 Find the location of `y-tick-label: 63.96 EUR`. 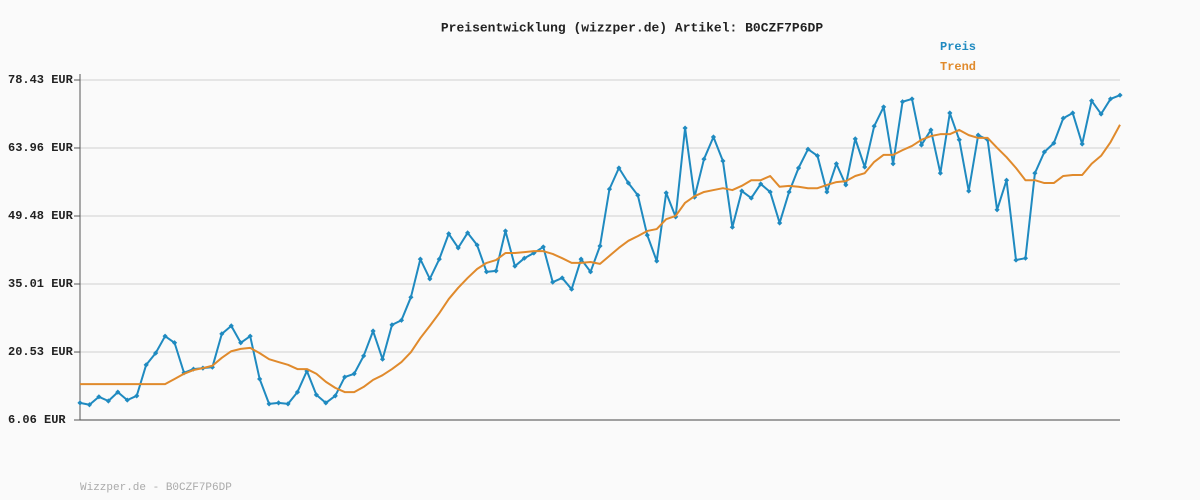

y-tick-label: 63.96 EUR is located at coordinates (41, 148).